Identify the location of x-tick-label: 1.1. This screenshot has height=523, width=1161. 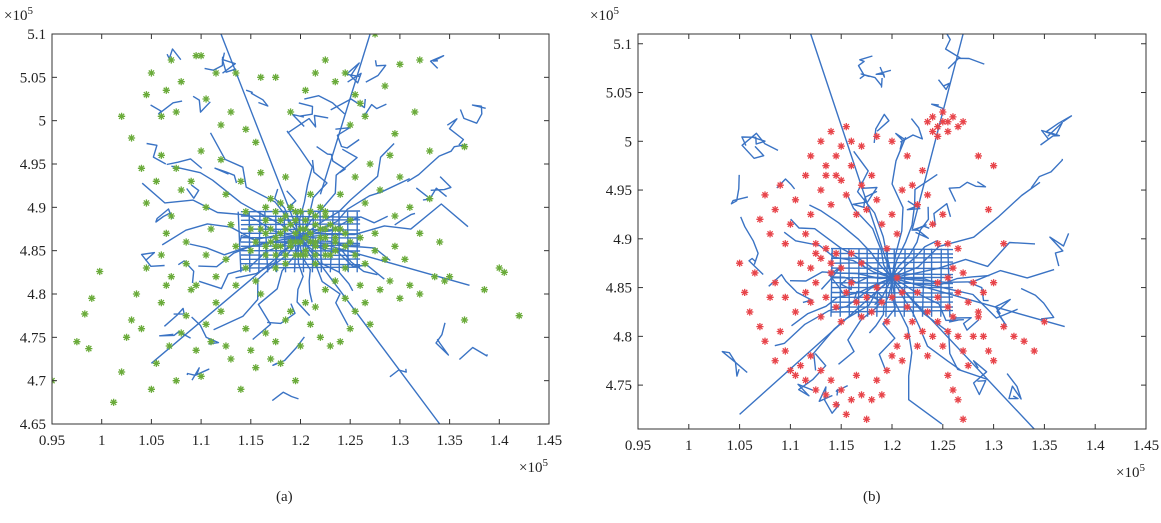
(201, 441).